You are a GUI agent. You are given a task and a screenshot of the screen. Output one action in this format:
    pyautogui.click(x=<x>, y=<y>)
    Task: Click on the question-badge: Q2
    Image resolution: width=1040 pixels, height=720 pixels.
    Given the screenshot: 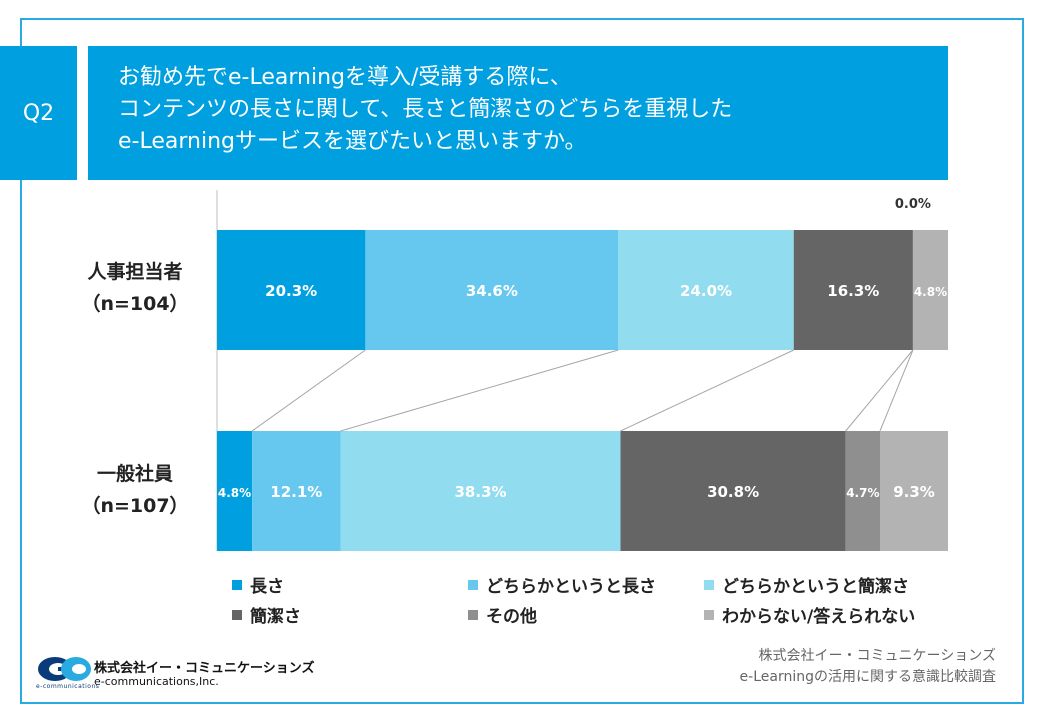 What is the action you would take?
    pyautogui.click(x=38, y=113)
    